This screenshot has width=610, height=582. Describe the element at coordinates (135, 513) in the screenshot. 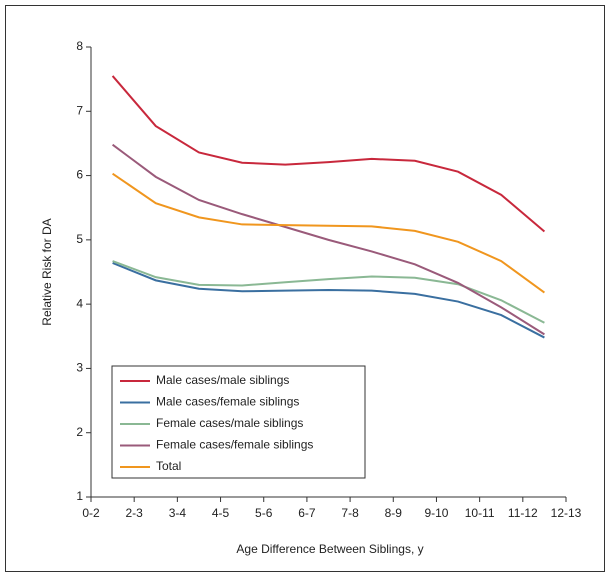

I see `x-tick-label: 2-3` at that location.